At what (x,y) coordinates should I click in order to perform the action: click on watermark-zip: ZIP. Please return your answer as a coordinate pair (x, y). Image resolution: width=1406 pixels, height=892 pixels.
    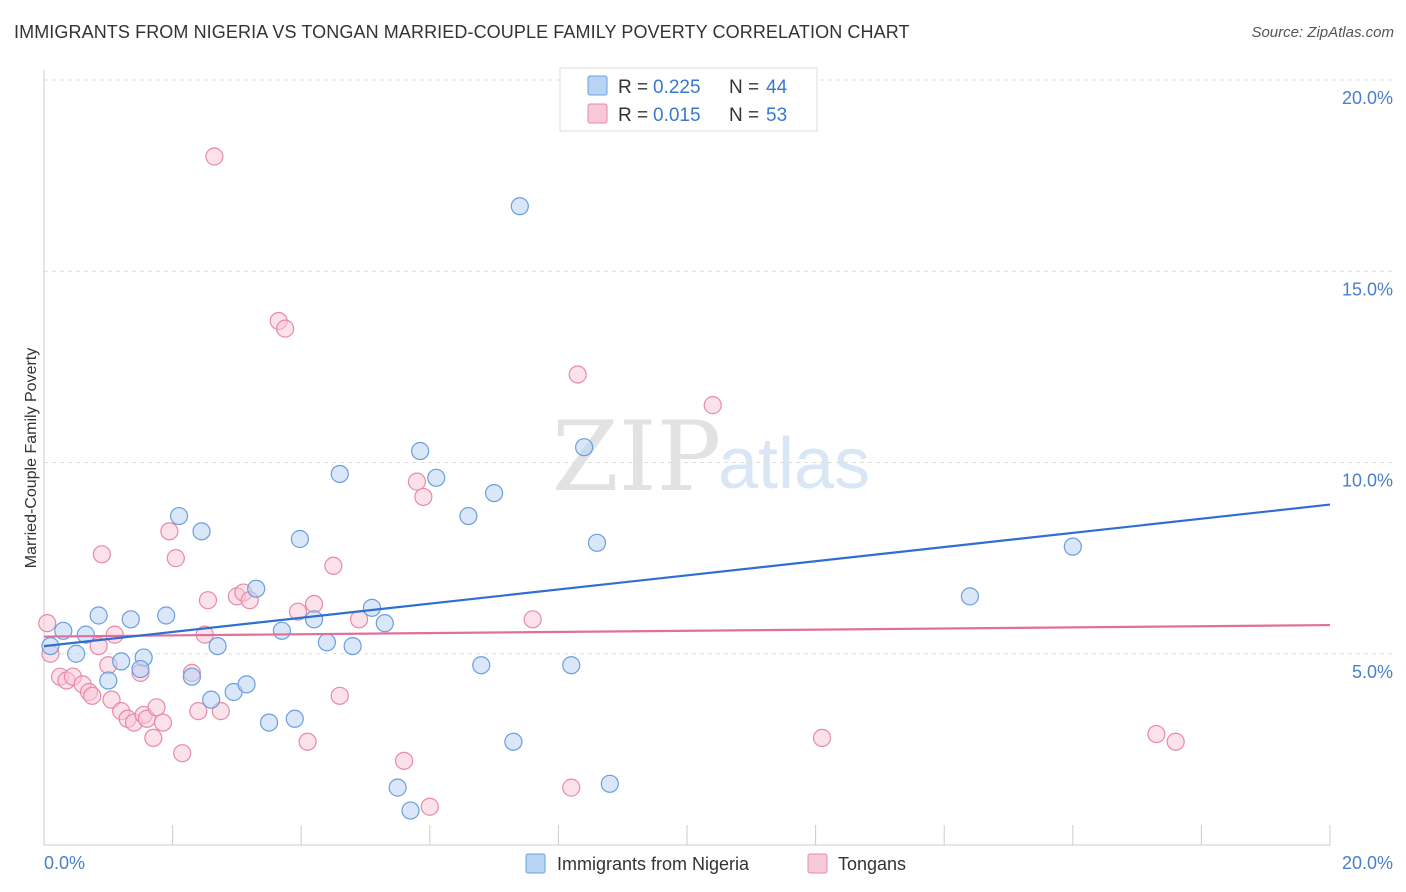
    Looking at the image, I should click on (636, 457).